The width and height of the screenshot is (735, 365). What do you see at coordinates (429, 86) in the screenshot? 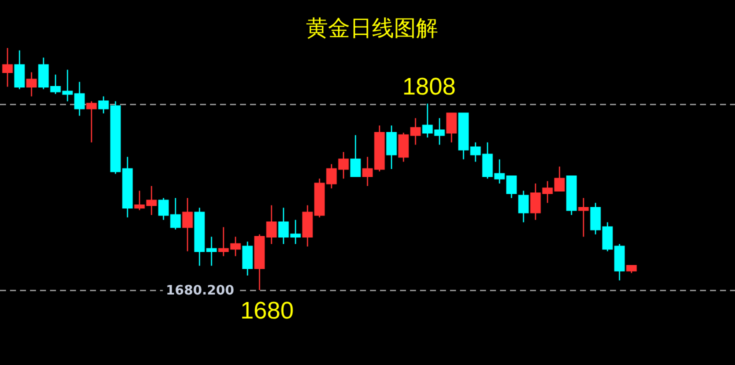
I see `annotation: 1808` at bounding box center [429, 86].